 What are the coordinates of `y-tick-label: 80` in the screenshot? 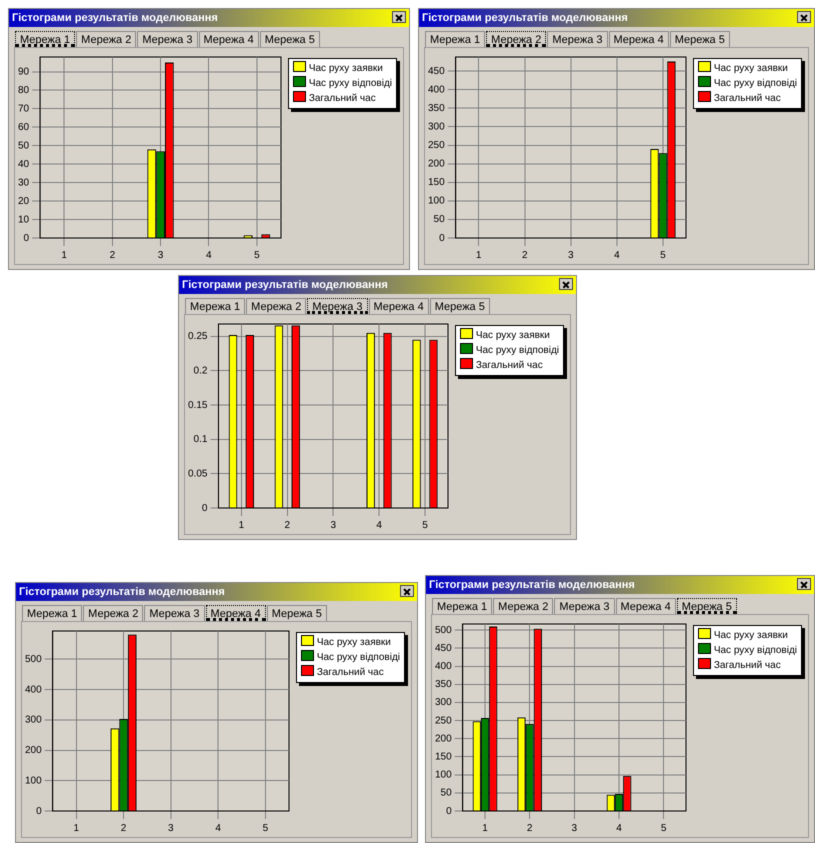 It's located at (24, 90).